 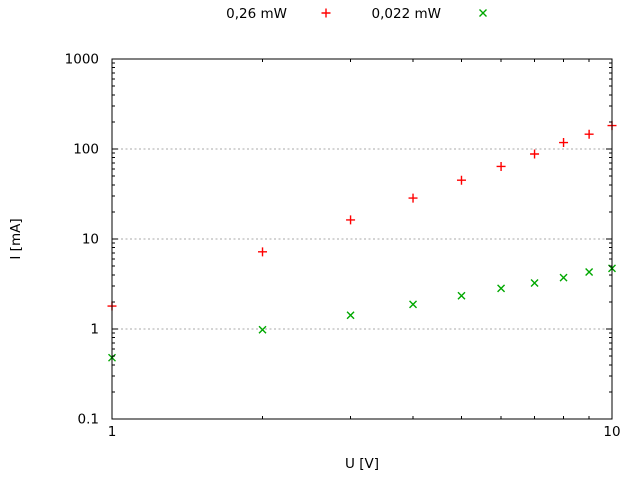 What do you see at coordinates (94, 330) in the screenshot?
I see `y-tick-label: 1` at bounding box center [94, 330].